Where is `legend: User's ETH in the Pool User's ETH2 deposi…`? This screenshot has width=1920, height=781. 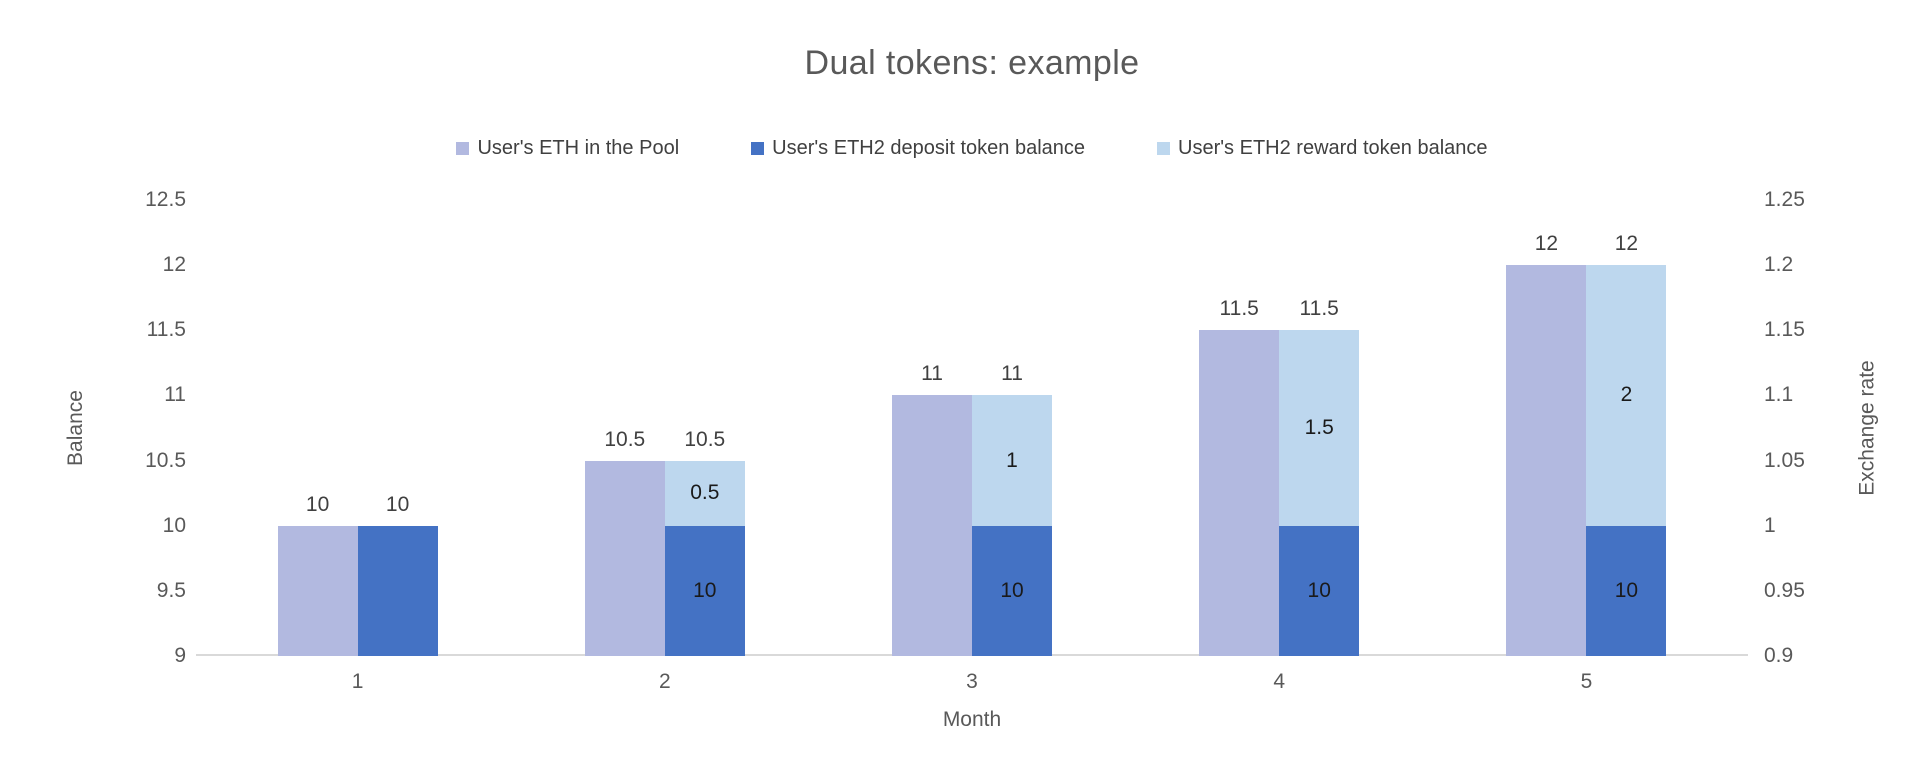 legend: User's ETH in the Pool User's ETH2 deposi… is located at coordinates (972, 148).